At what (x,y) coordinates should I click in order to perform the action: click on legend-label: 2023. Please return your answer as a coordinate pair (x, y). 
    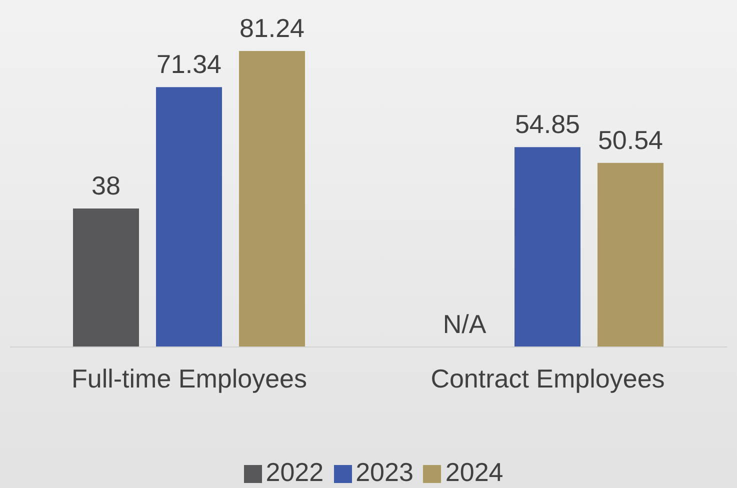
    Looking at the image, I should click on (385, 472).